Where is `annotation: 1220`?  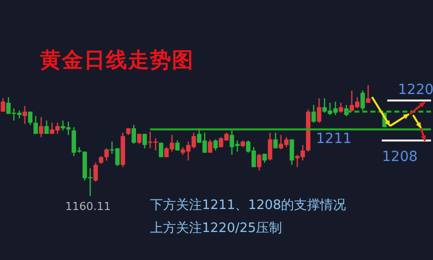
annotation: 1220 is located at coordinates (415, 90).